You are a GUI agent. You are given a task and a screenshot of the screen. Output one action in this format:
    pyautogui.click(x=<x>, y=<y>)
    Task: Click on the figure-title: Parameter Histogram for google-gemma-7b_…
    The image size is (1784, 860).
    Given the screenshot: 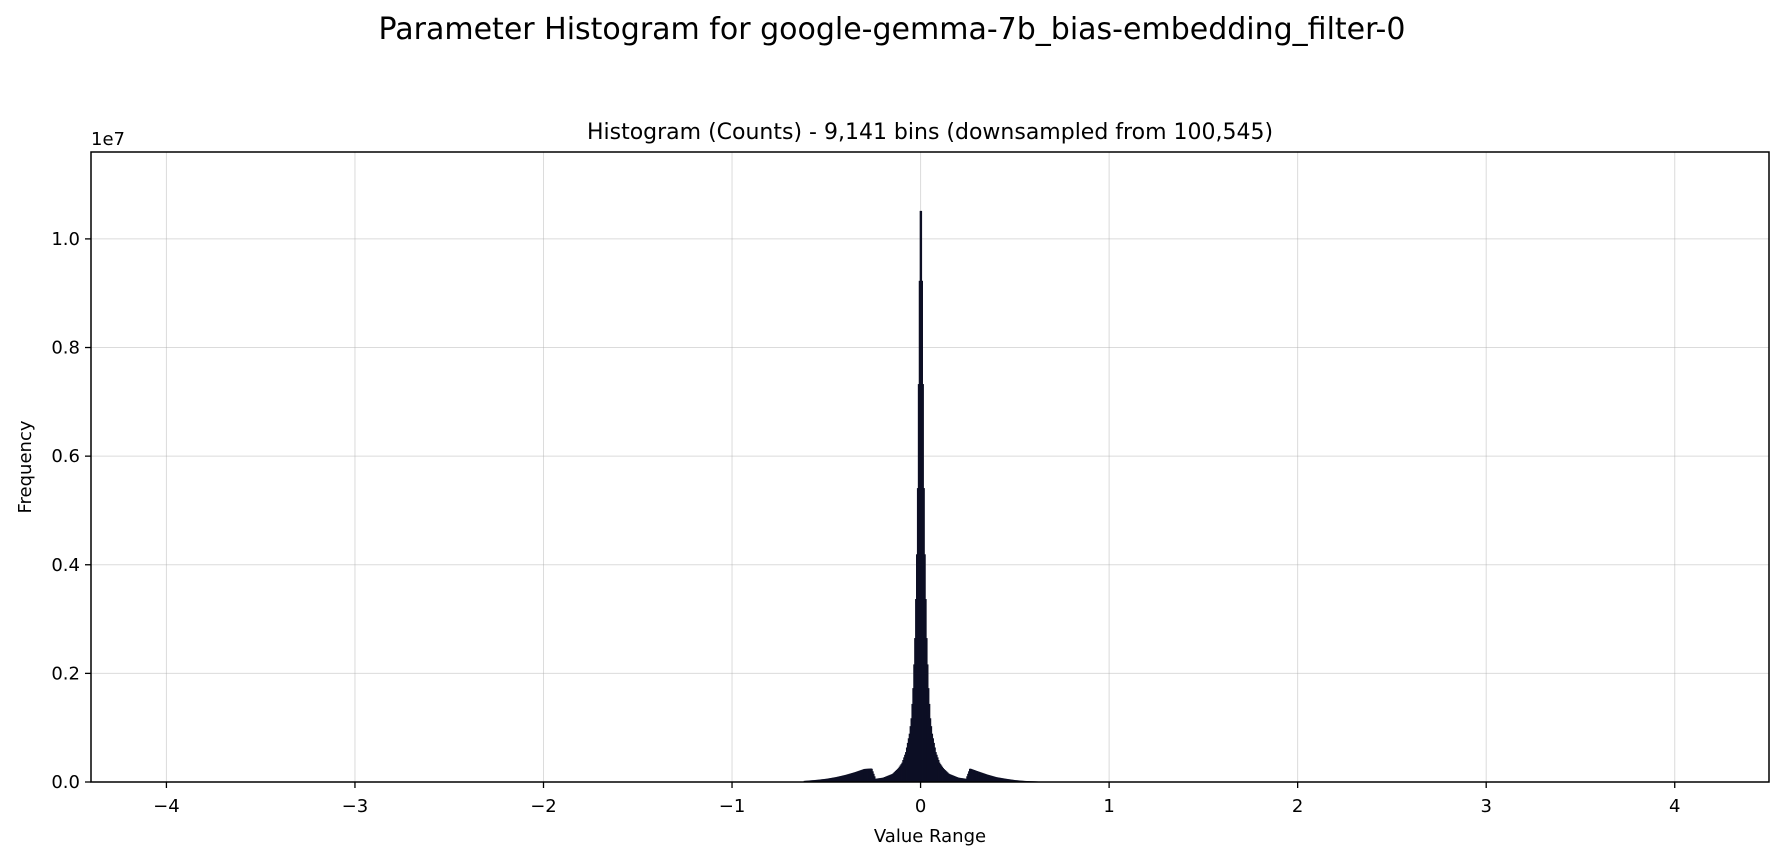 What is the action you would take?
    pyautogui.click(x=892, y=29)
    